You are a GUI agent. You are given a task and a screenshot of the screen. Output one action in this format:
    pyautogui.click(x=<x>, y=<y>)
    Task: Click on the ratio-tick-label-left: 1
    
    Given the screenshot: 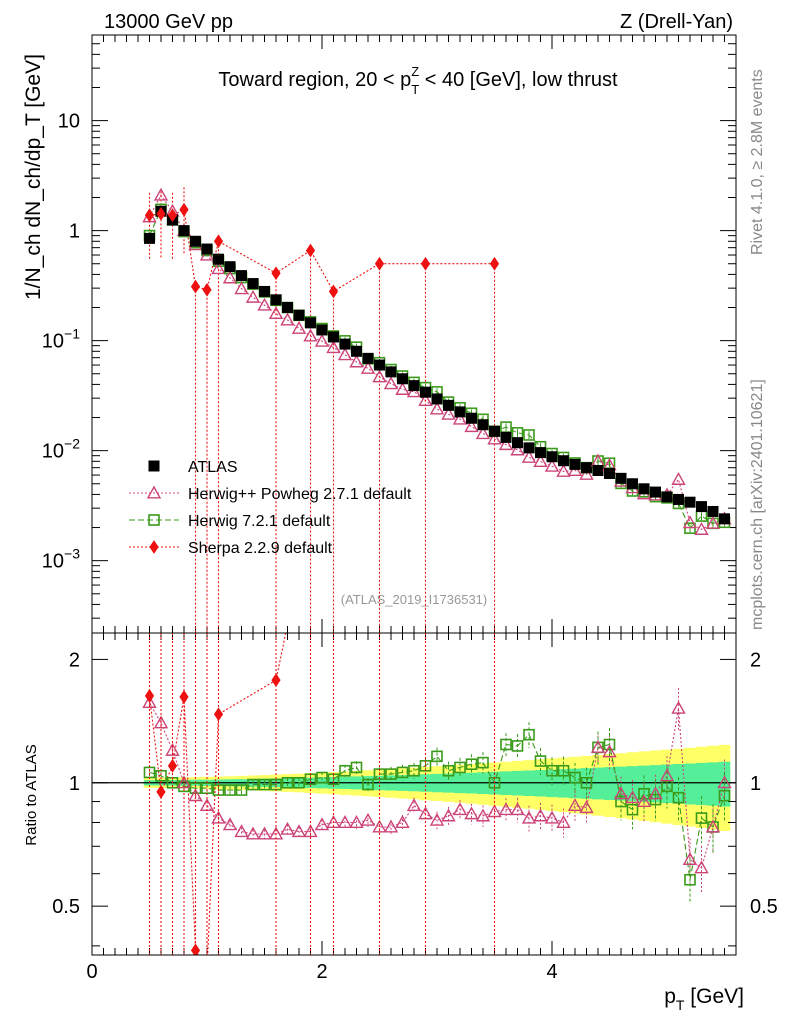 What is the action you would take?
    pyautogui.click(x=74, y=784)
    